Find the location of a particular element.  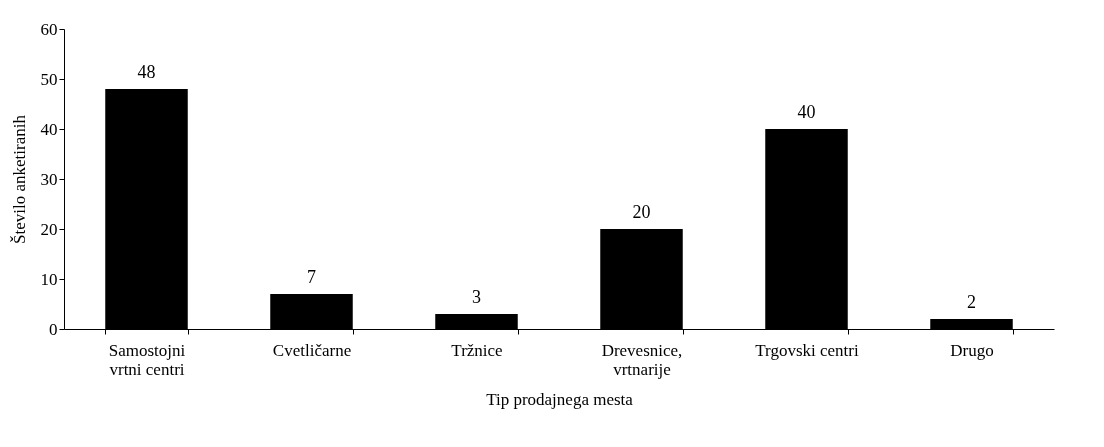

y-tick-label: 50 is located at coordinates (49, 79).